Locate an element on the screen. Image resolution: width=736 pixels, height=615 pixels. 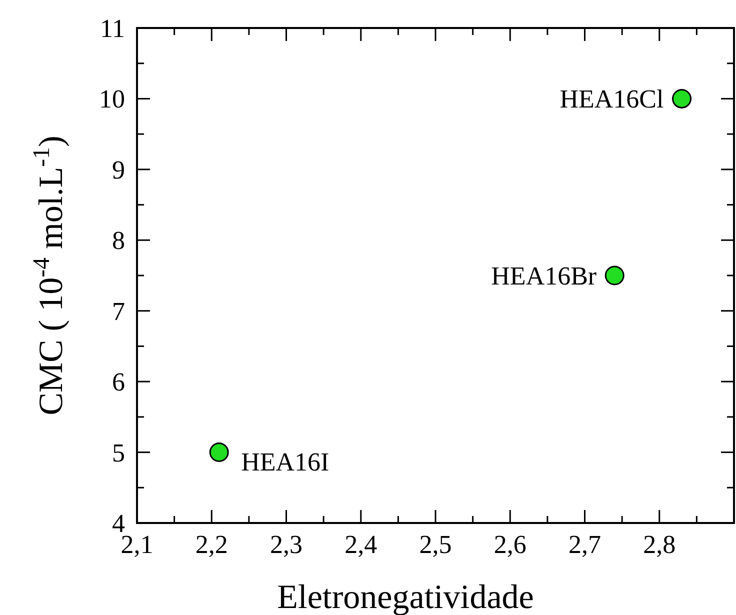
y-tick-label: 11 is located at coordinates (112, 28).